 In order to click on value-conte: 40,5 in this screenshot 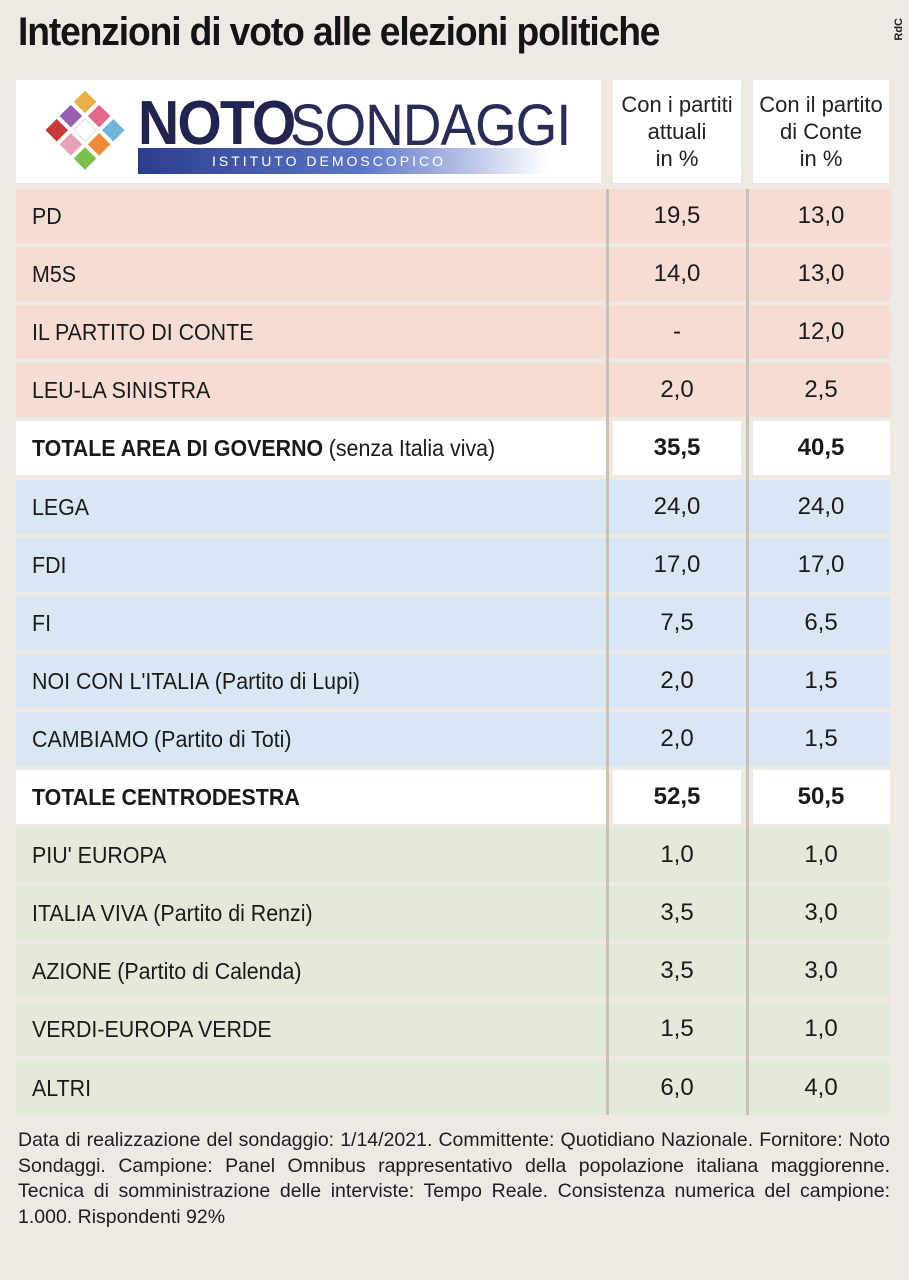, I will do `click(821, 447)`.